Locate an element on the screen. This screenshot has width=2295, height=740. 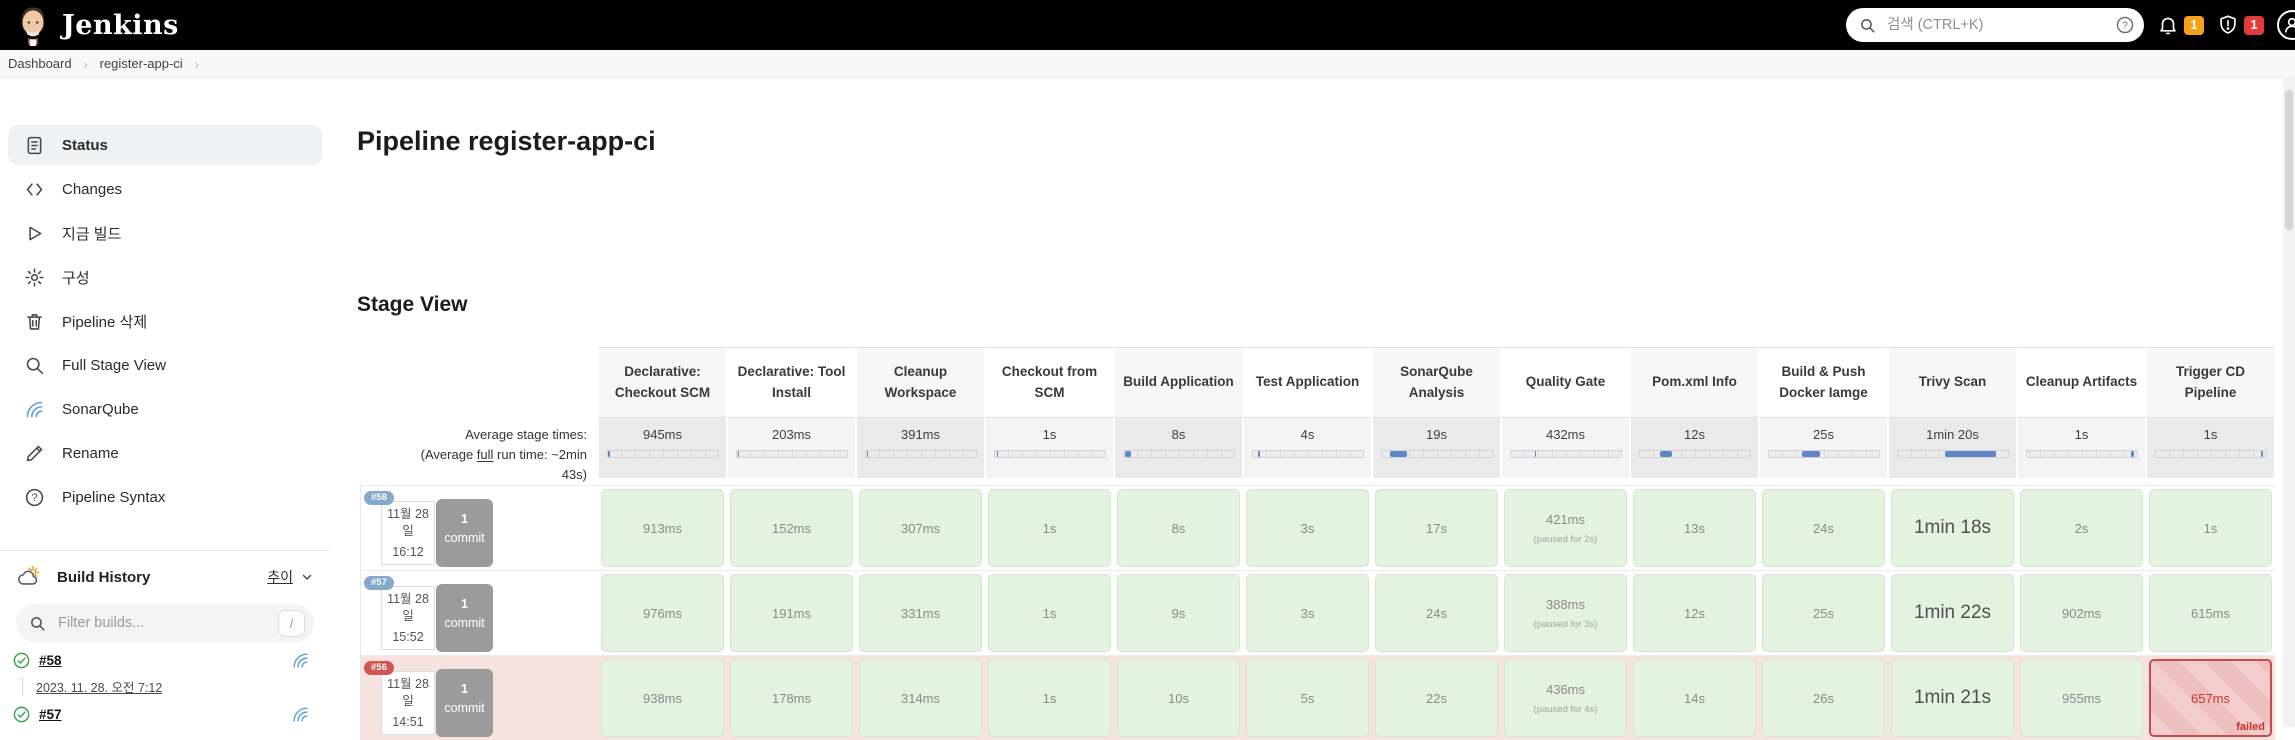
stage-result-success: 25s is located at coordinates (1823, 613).